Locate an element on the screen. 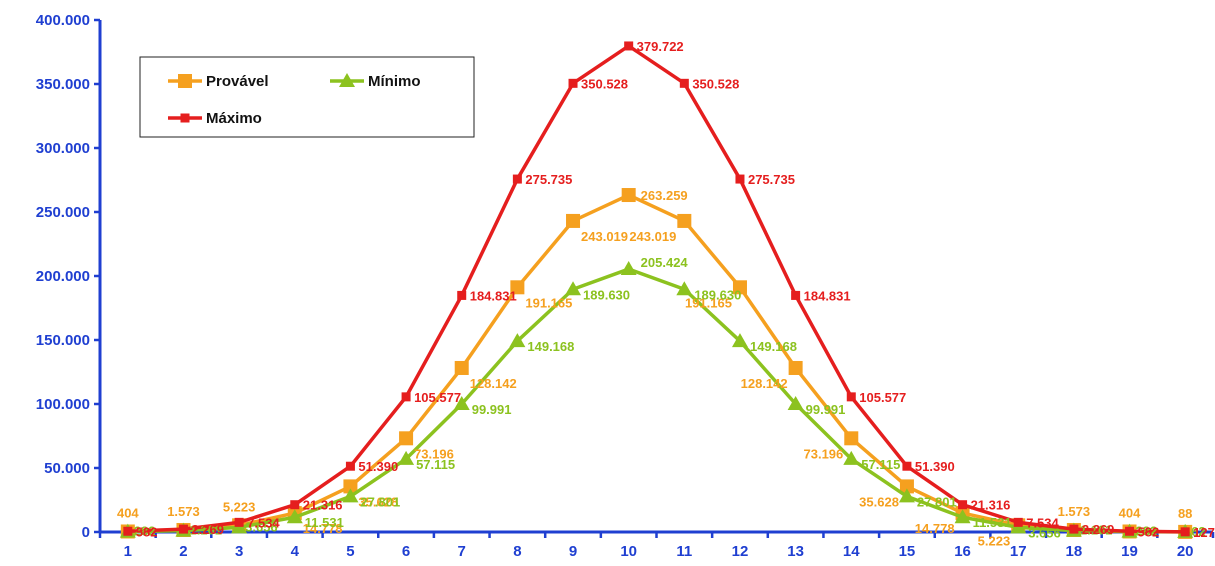  data-label: 350.528 is located at coordinates (715, 83).